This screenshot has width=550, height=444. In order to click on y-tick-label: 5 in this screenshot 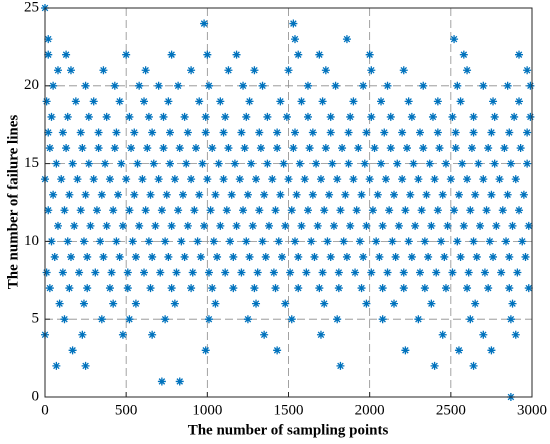, I will do `click(36, 319)`.